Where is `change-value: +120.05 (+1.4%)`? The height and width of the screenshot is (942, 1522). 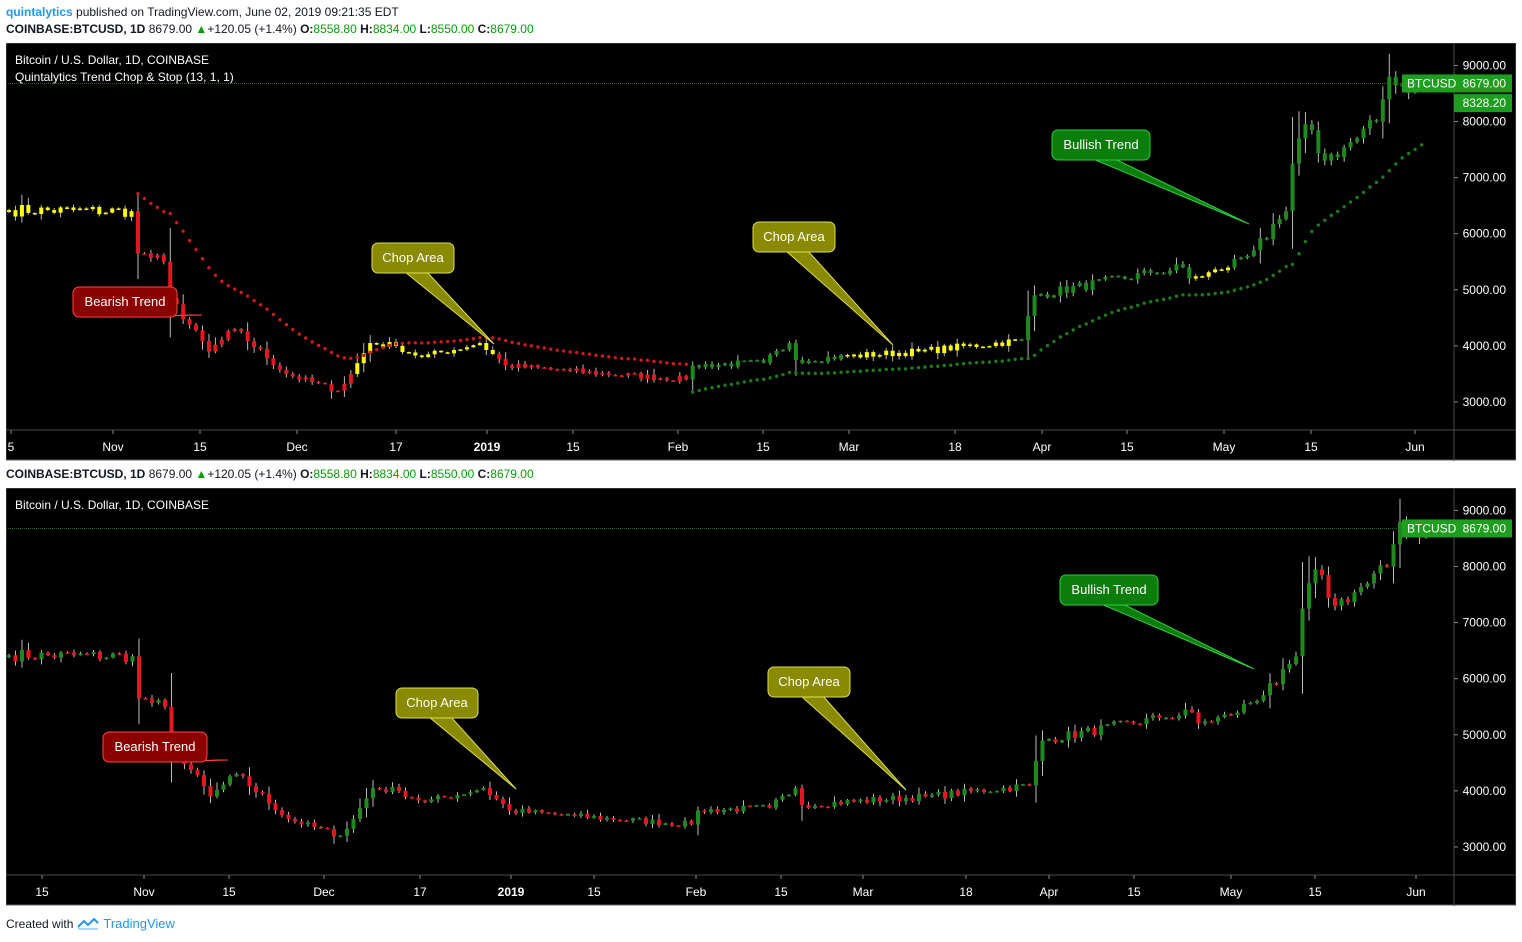 change-value: +120.05 (+1.4%) is located at coordinates (252, 29).